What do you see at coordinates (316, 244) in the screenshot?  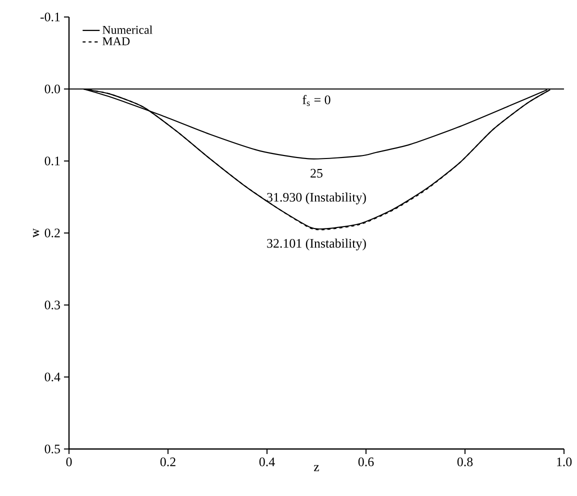 I see `annotation: 32.101 (Instability)` at bounding box center [316, 244].